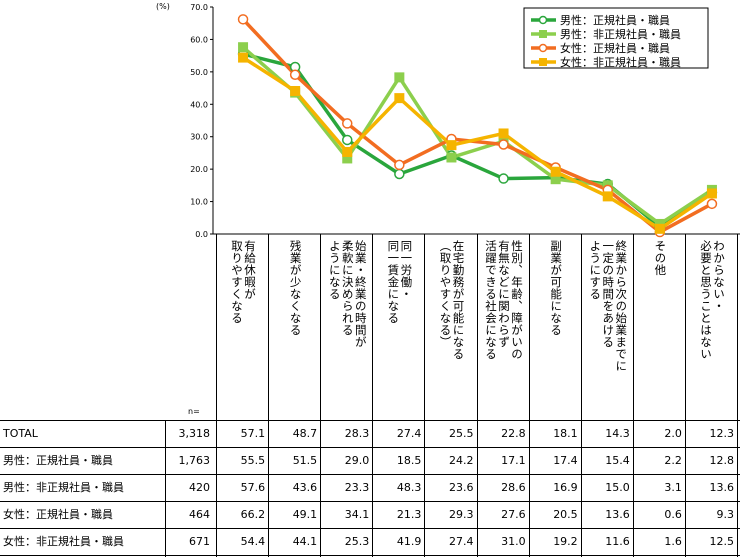  Describe the element at coordinates (305, 541) in the screenshot. I see `table-cell: 44.1` at that location.